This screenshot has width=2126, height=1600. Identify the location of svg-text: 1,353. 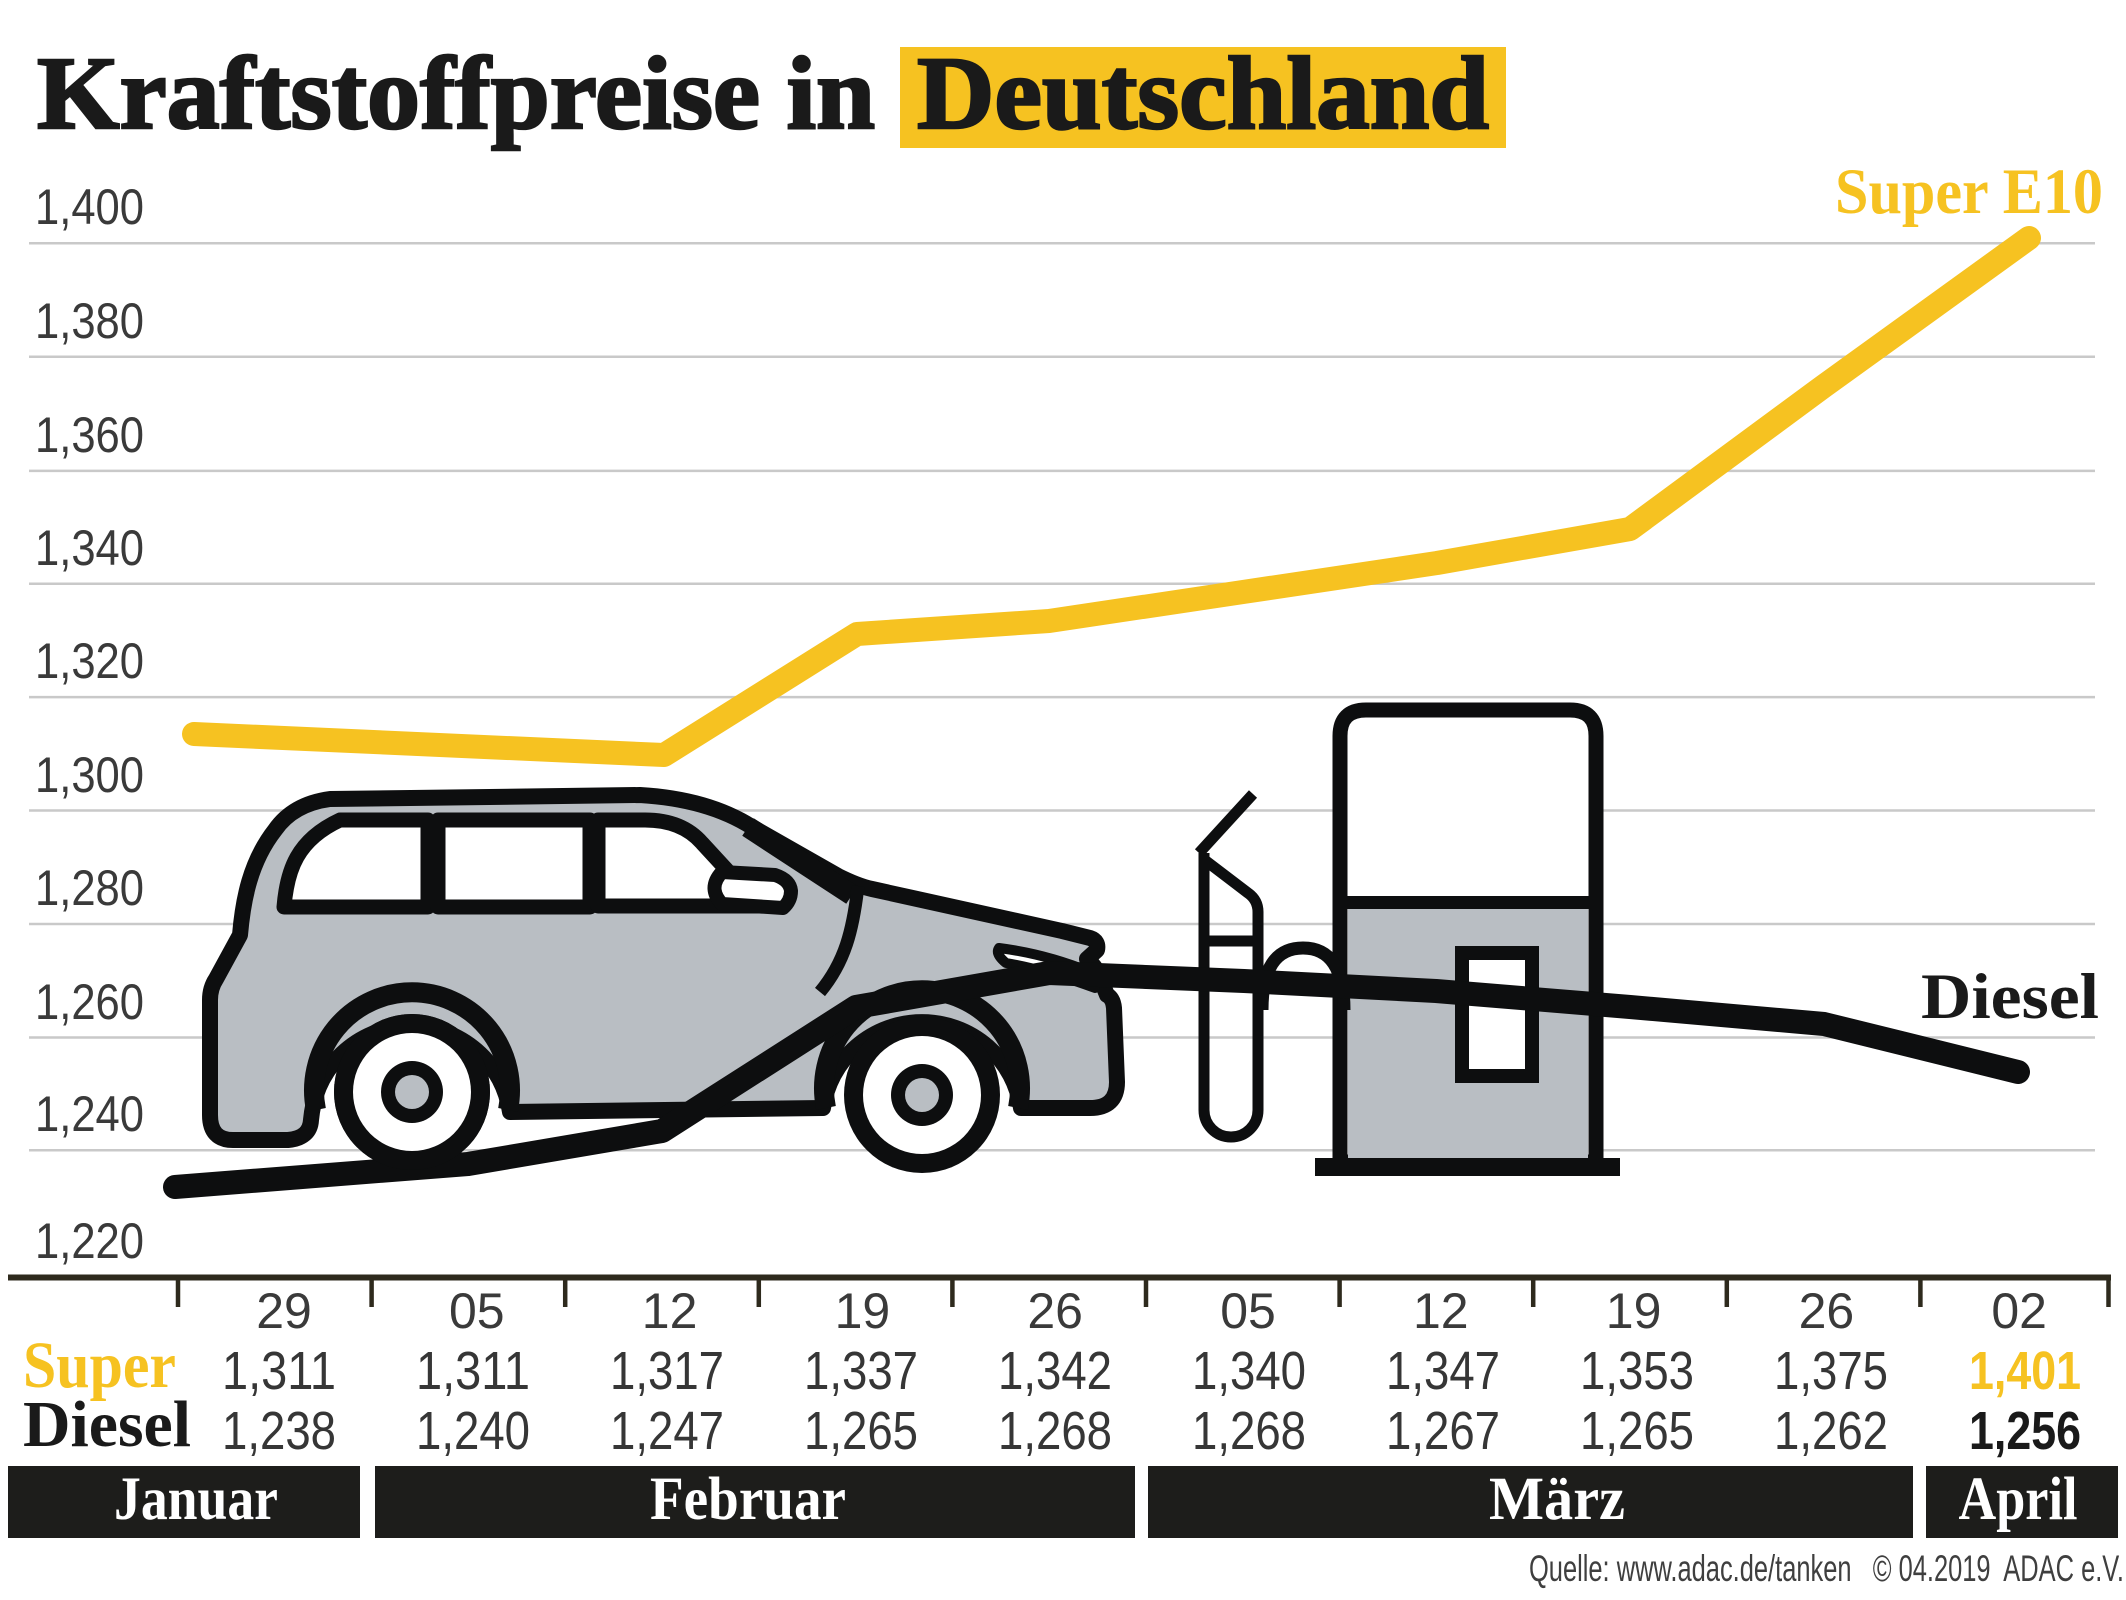
(1637, 1371).